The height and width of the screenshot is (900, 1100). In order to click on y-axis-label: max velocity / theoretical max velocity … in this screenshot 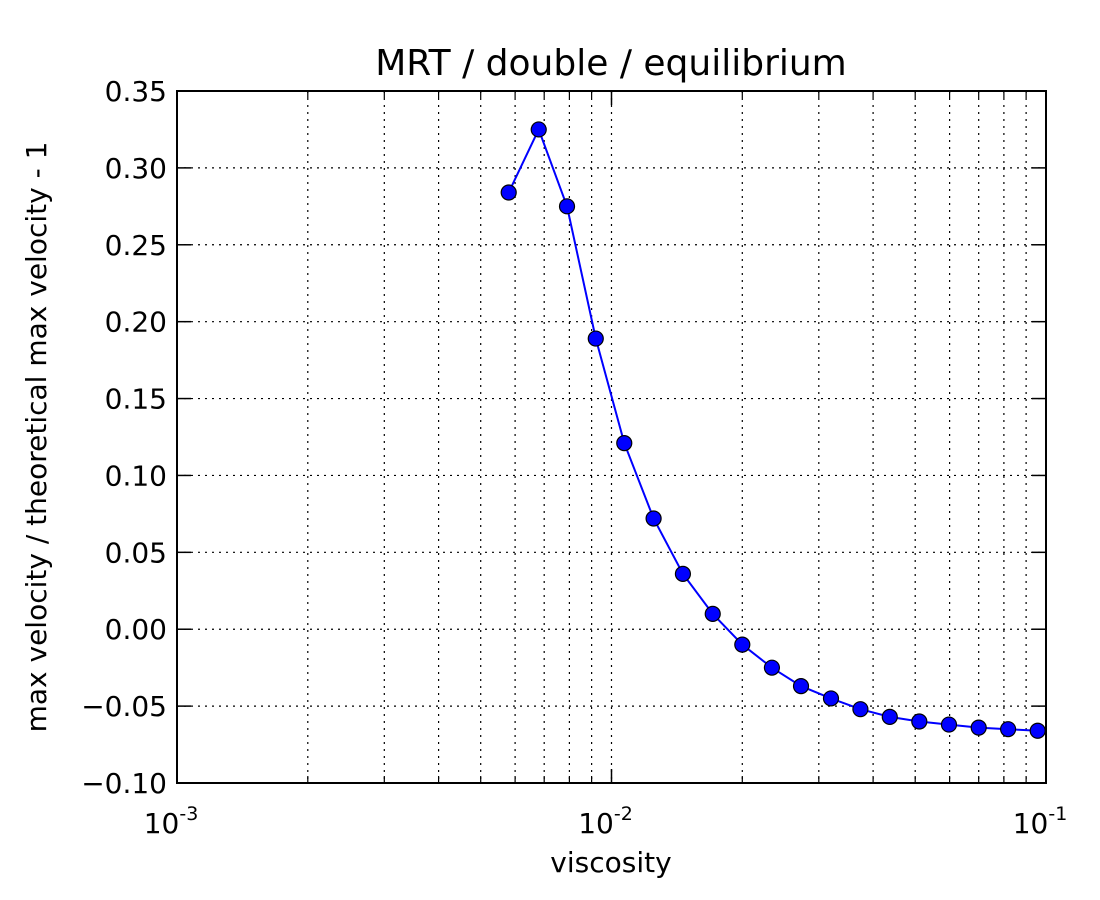, I will do `click(36, 437)`.